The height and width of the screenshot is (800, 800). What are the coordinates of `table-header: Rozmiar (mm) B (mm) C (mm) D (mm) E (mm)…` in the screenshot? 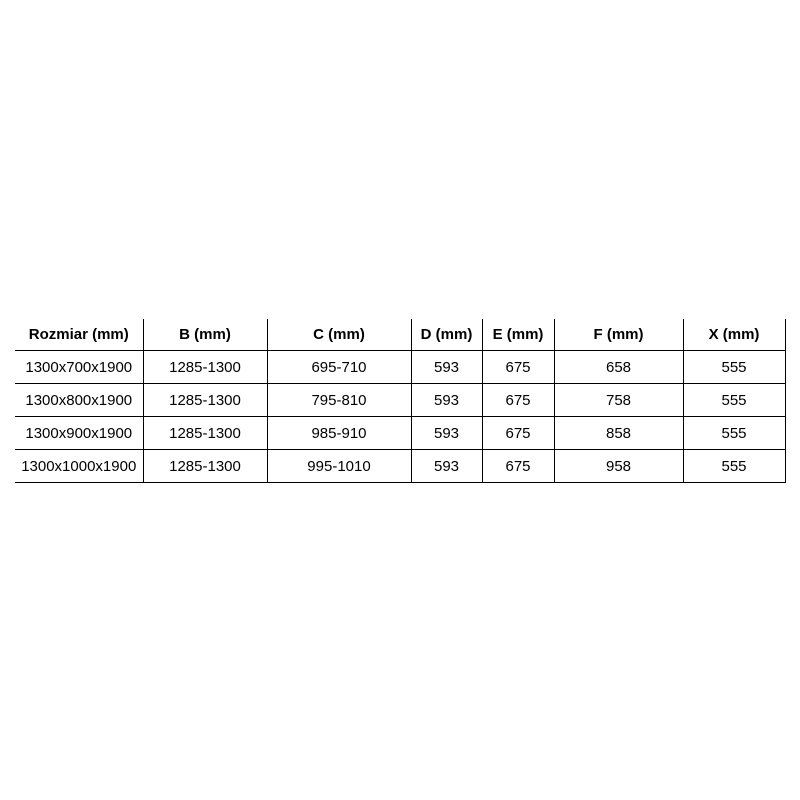 It's located at (400, 335).